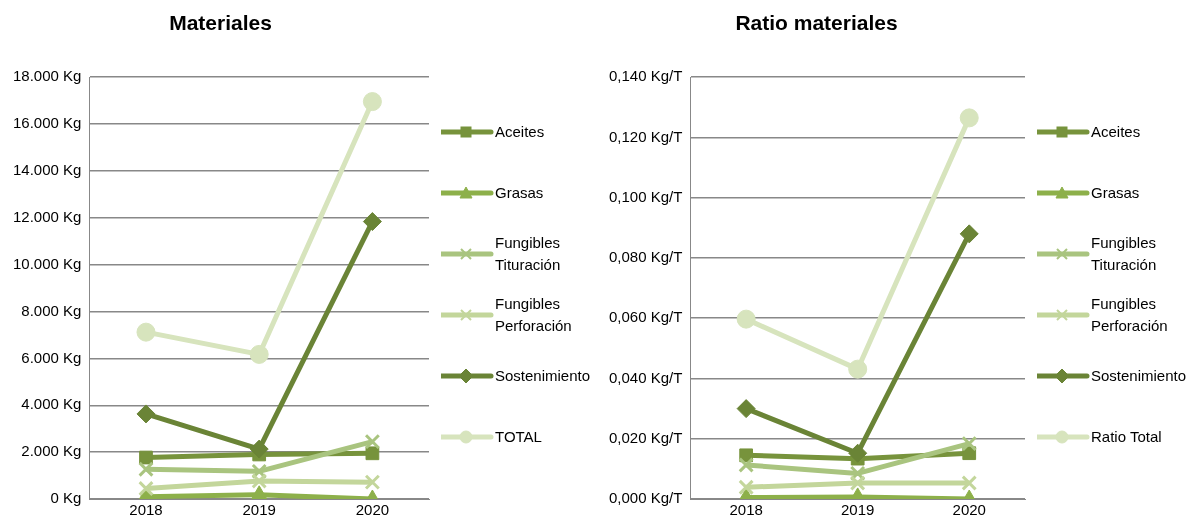  What do you see at coordinates (645, 317) in the screenshot?
I see `y-tick-label: 0,060 Kg/T` at bounding box center [645, 317].